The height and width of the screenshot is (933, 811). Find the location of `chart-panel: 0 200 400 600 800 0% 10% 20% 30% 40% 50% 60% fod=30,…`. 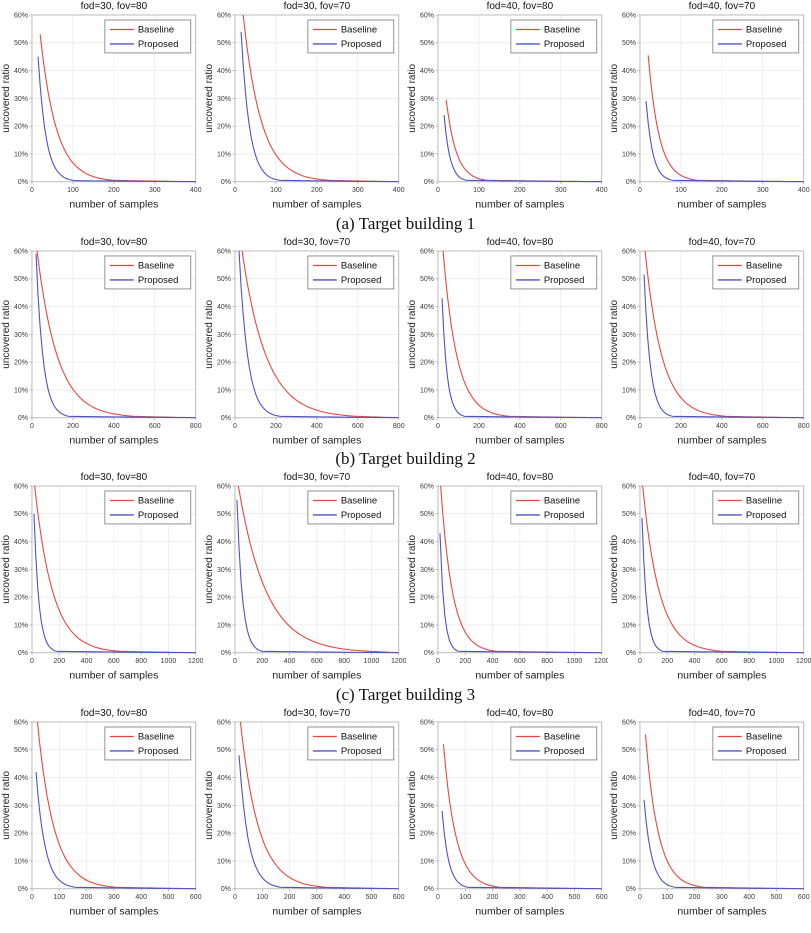

chart-panel: 0 200 400 600 800 0% 10% 20% 30% 40% 50% 60% fod=30,… is located at coordinates (304, 342).